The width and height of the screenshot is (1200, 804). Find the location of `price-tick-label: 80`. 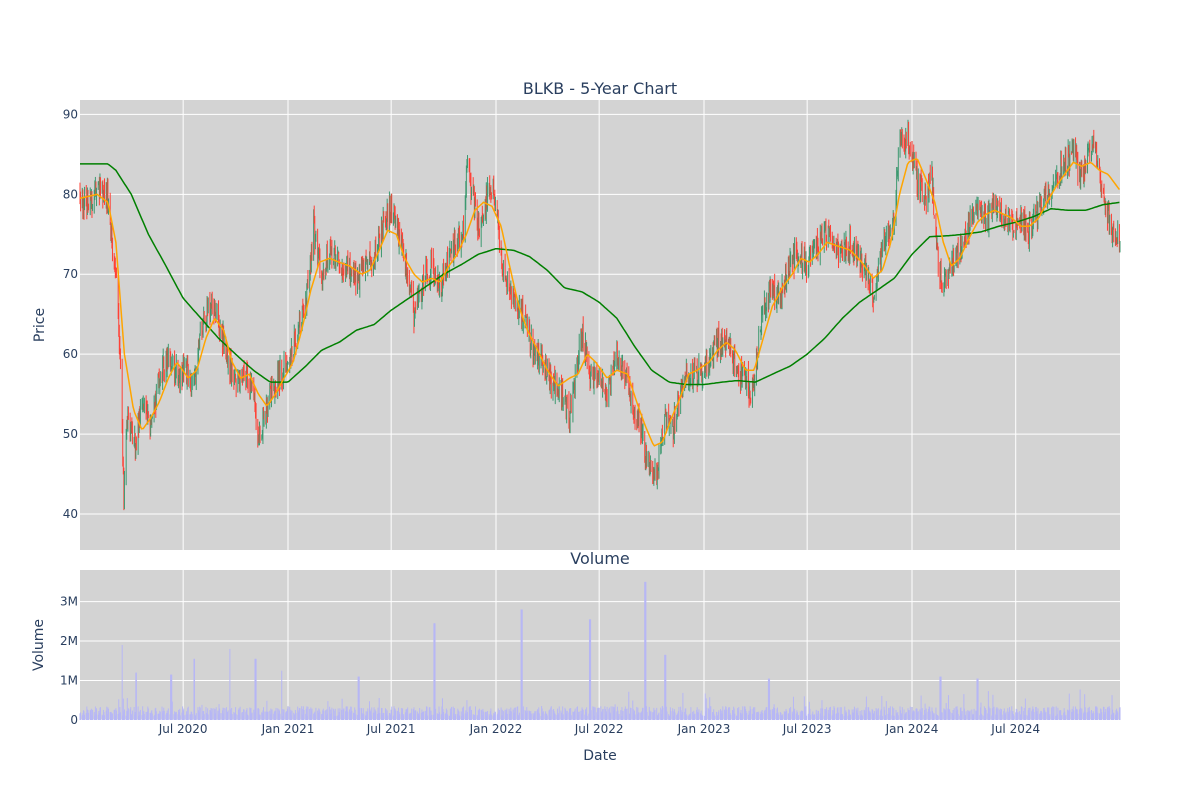

price-tick-label: 80 is located at coordinates (70, 194).